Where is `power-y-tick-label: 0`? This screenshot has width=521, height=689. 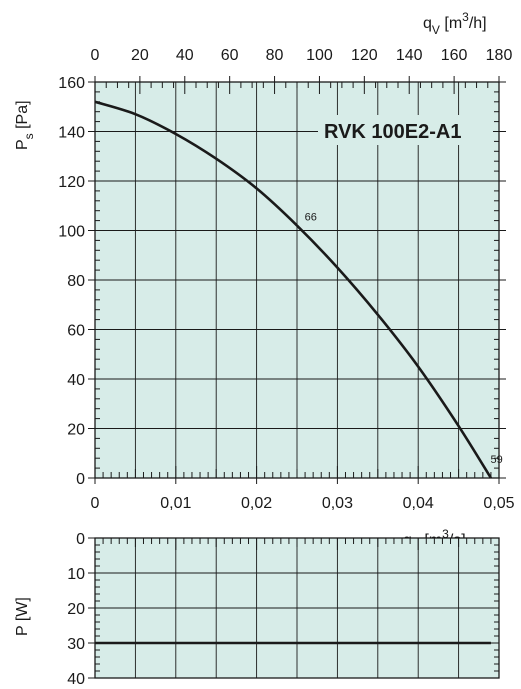
power-y-tick-label: 0 is located at coordinates (80, 539).